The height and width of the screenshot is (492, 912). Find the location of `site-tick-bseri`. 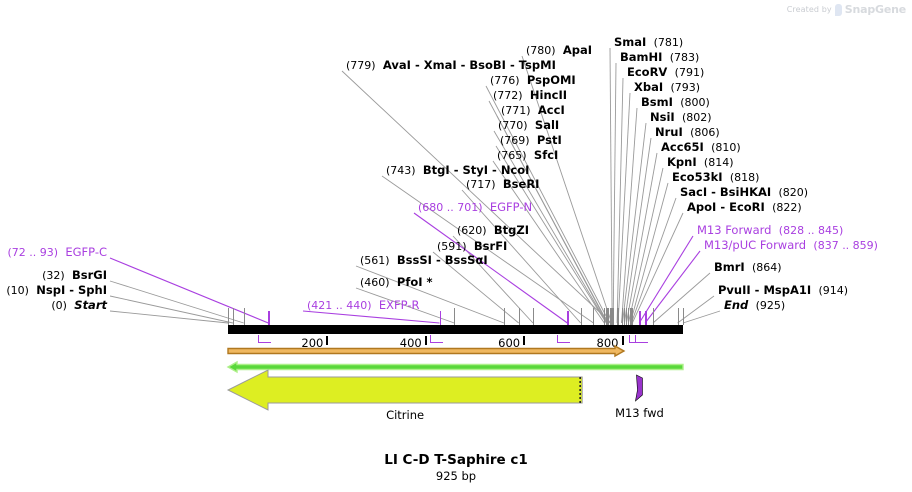

site-tick-bseri is located at coordinates (581, 316).